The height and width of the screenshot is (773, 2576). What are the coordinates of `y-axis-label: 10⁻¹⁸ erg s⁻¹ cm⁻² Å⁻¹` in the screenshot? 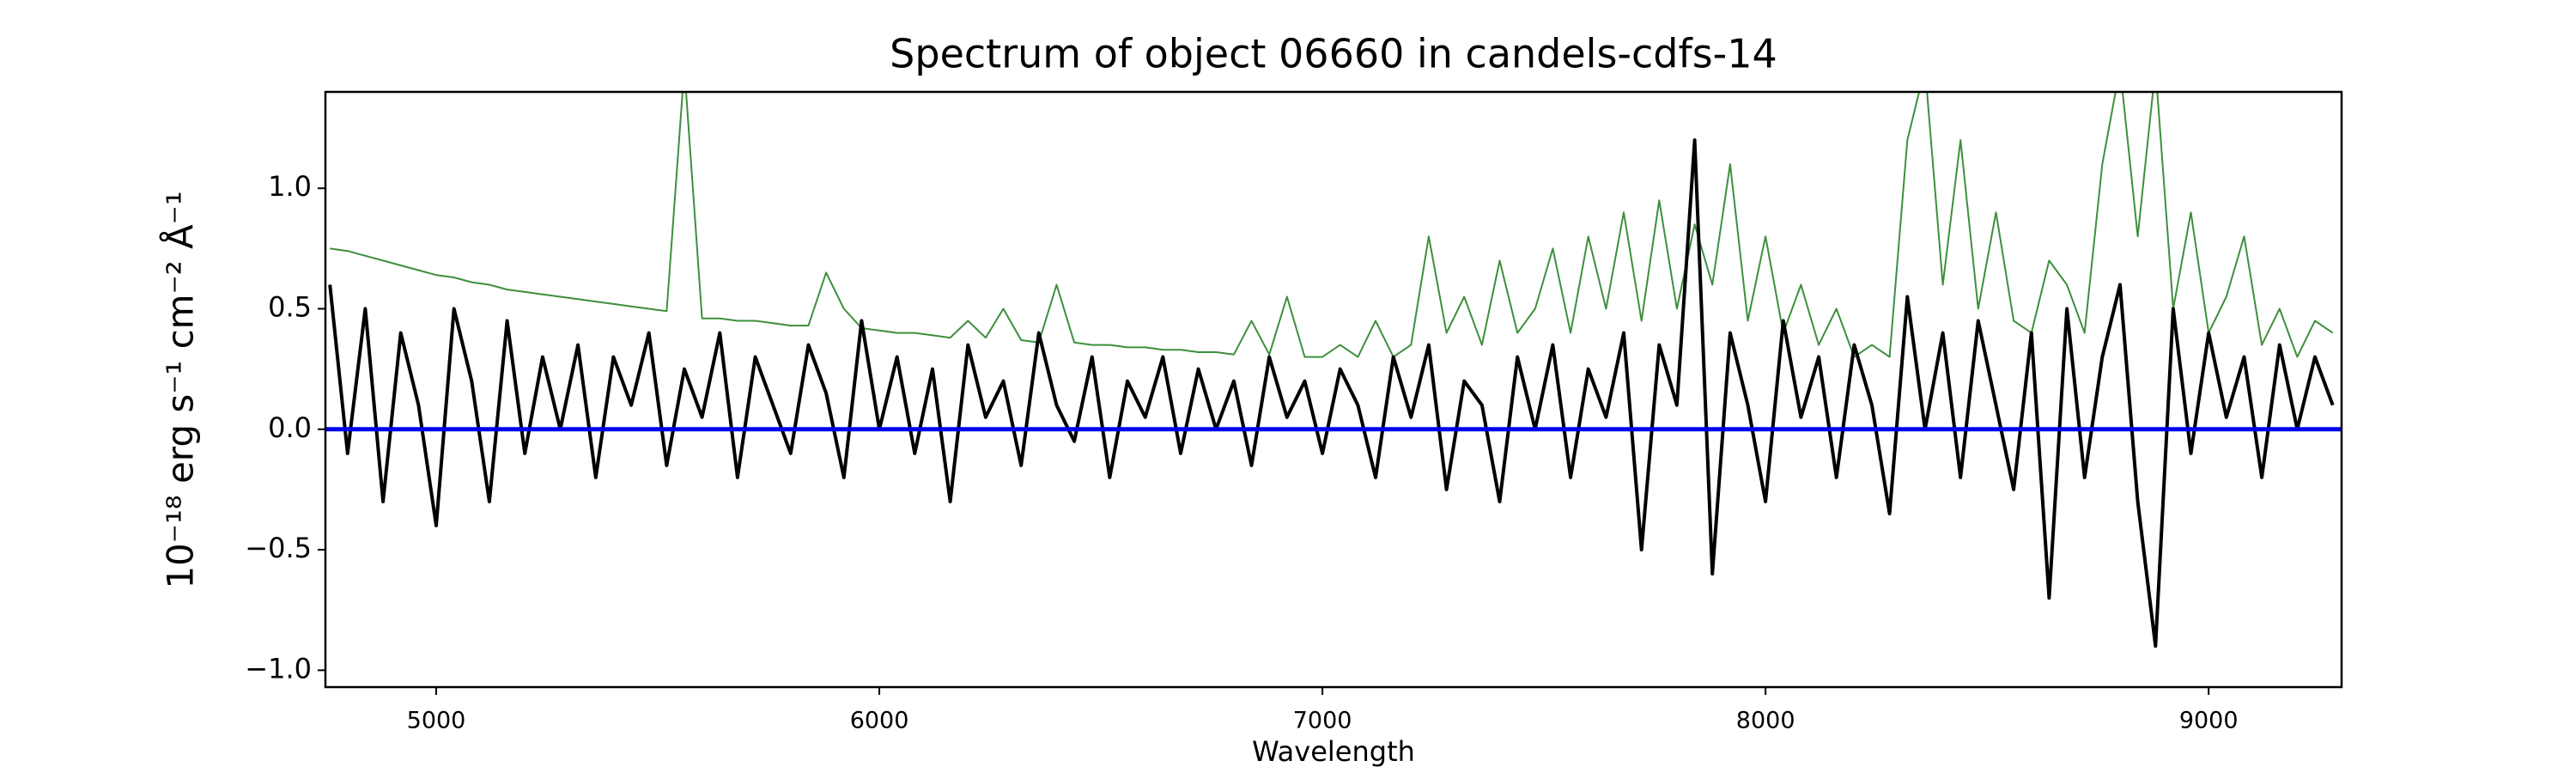 It's located at (180, 389).